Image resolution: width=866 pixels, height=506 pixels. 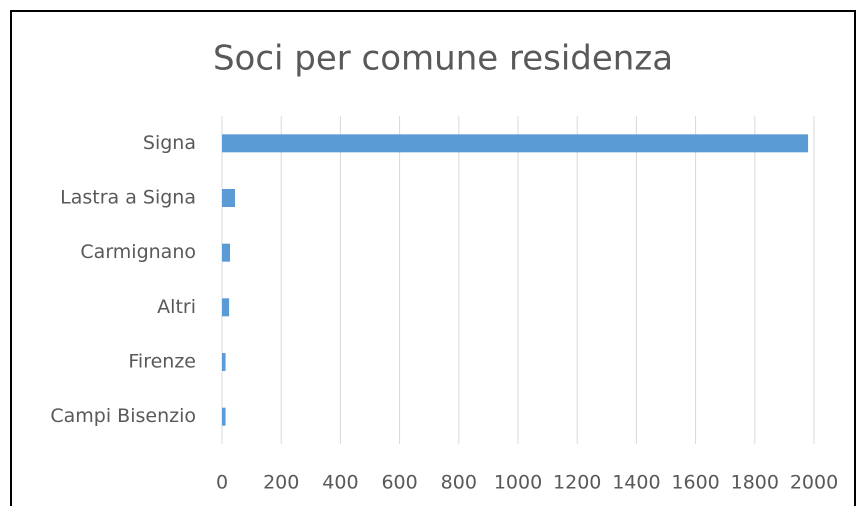 What do you see at coordinates (169, 143) in the screenshot?
I see `y-tick-label: Signa` at bounding box center [169, 143].